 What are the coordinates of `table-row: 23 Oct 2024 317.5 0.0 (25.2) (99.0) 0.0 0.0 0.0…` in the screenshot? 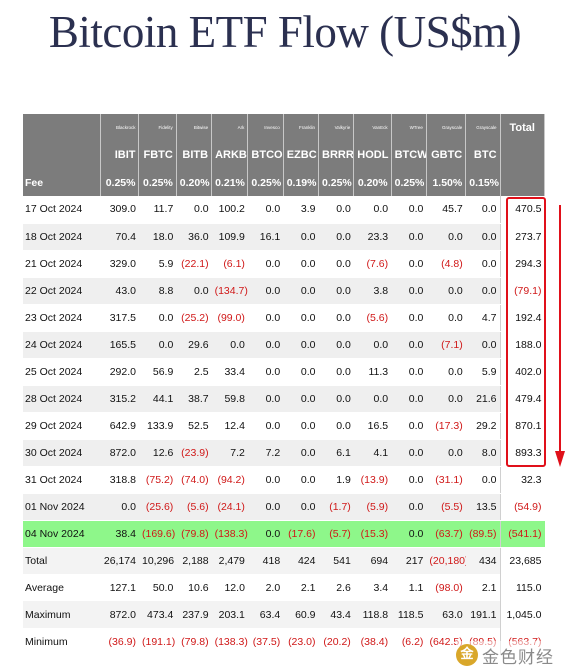 It's located at (284, 318).